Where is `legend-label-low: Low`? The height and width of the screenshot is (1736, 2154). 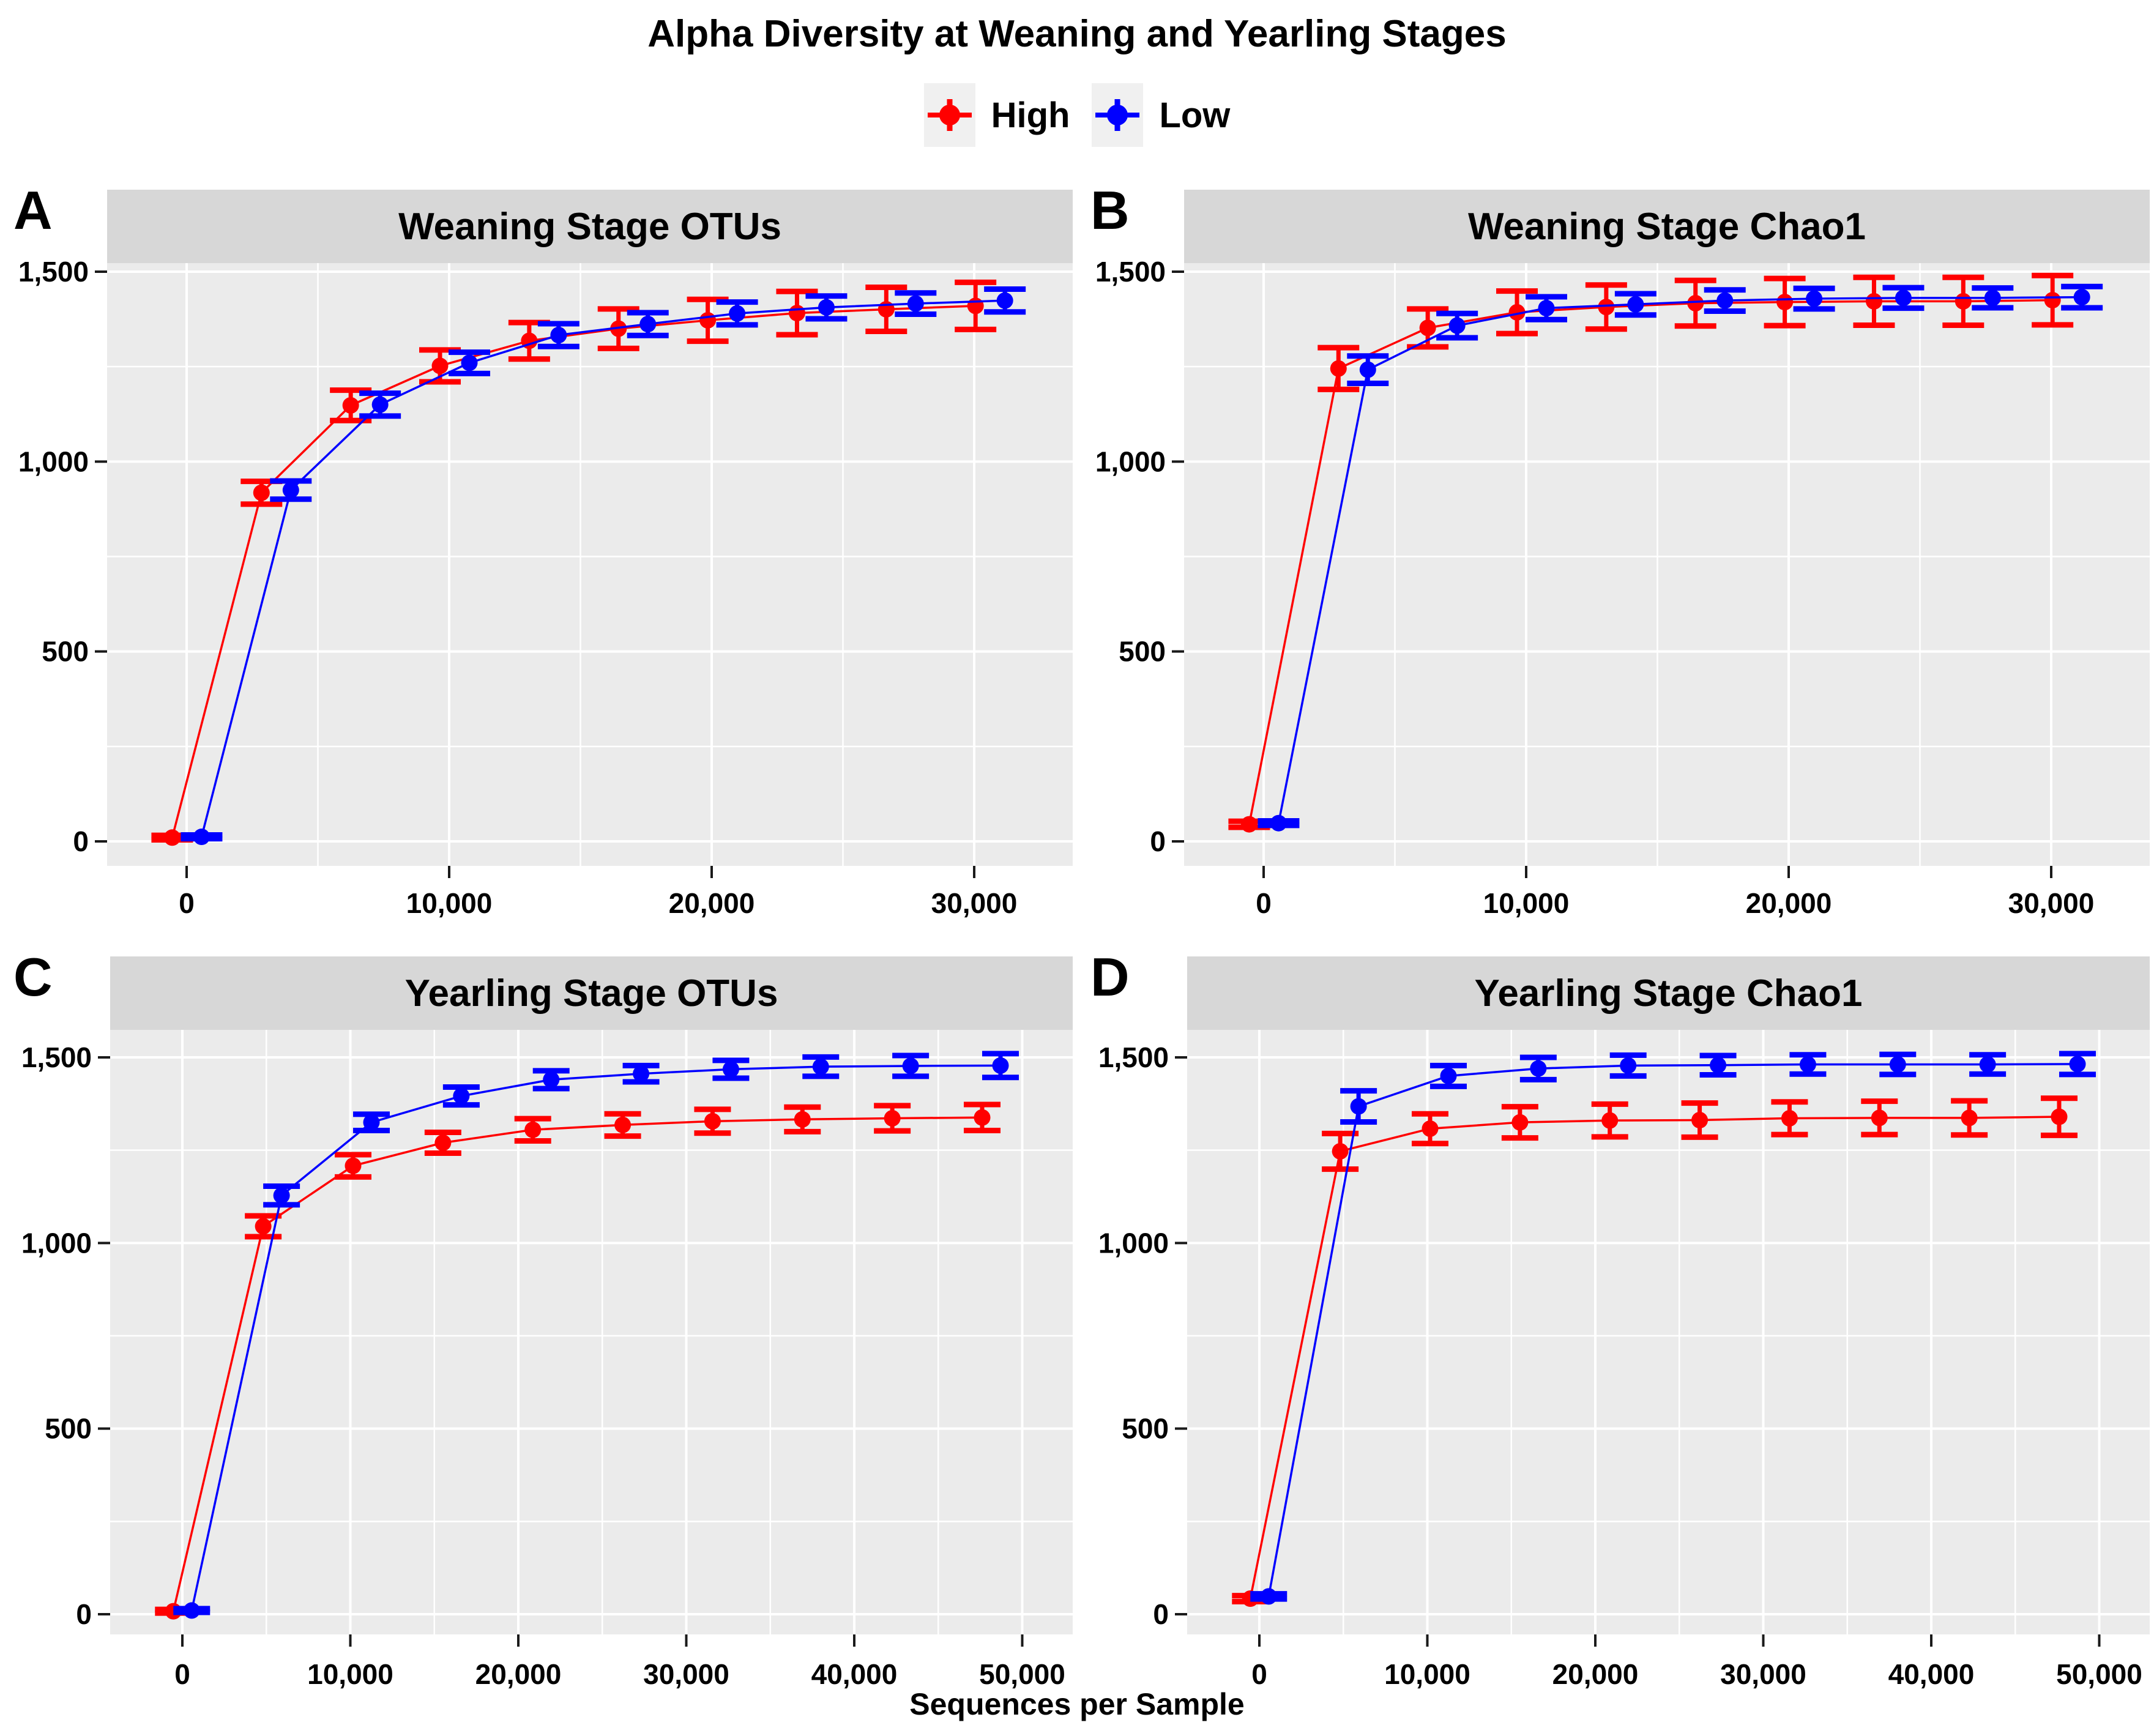 legend-label-low: Low is located at coordinates (1195, 115).